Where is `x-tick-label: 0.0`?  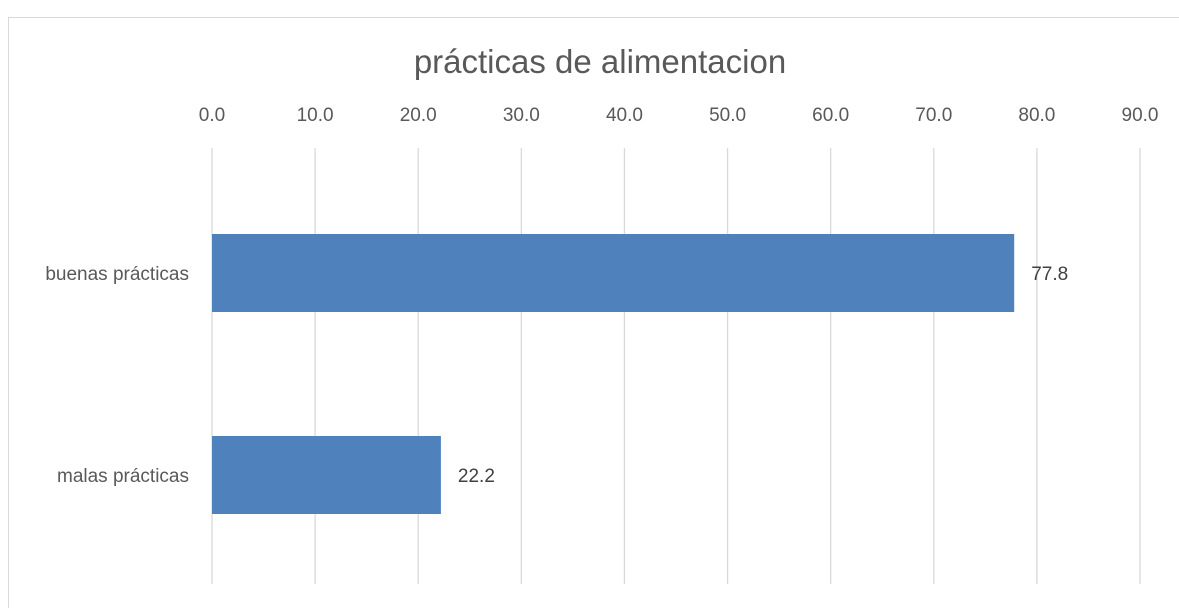 x-tick-label: 0.0 is located at coordinates (212, 115).